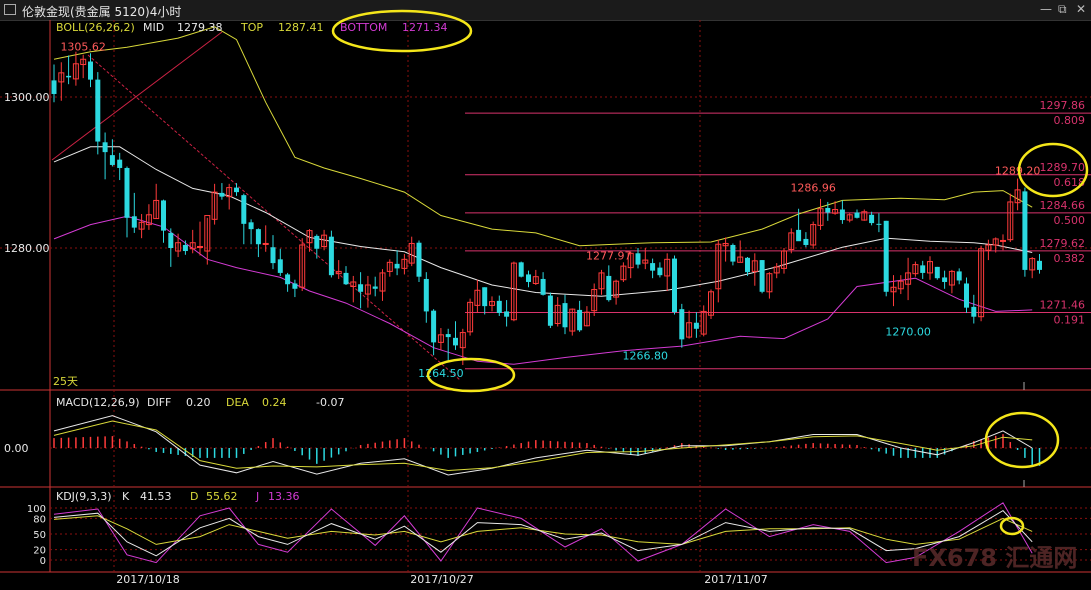 This screenshot has height=590, width=1091. What do you see at coordinates (39, 535) in the screenshot?
I see `kdj-tick-label: 50` at bounding box center [39, 535].